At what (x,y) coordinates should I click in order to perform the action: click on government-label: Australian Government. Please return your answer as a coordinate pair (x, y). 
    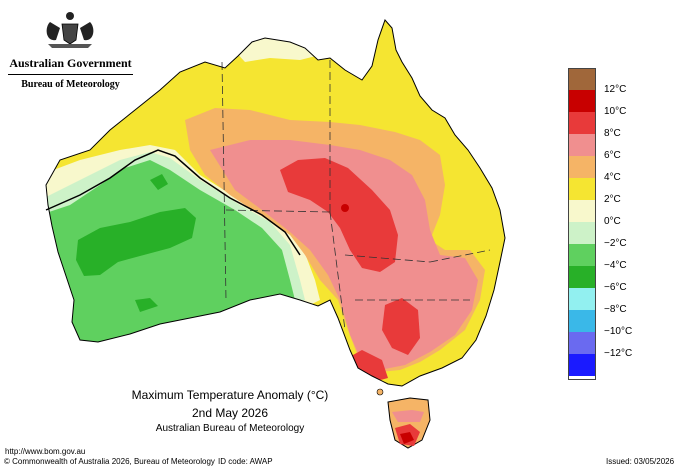
    Looking at the image, I should click on (70, 63).